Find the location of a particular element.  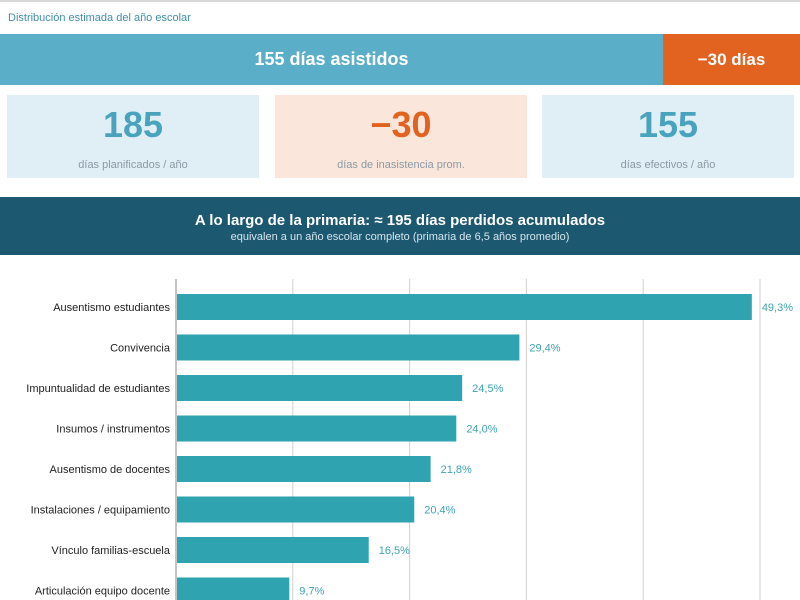

data-label: 29,4% is located at coordinates (544, 349).